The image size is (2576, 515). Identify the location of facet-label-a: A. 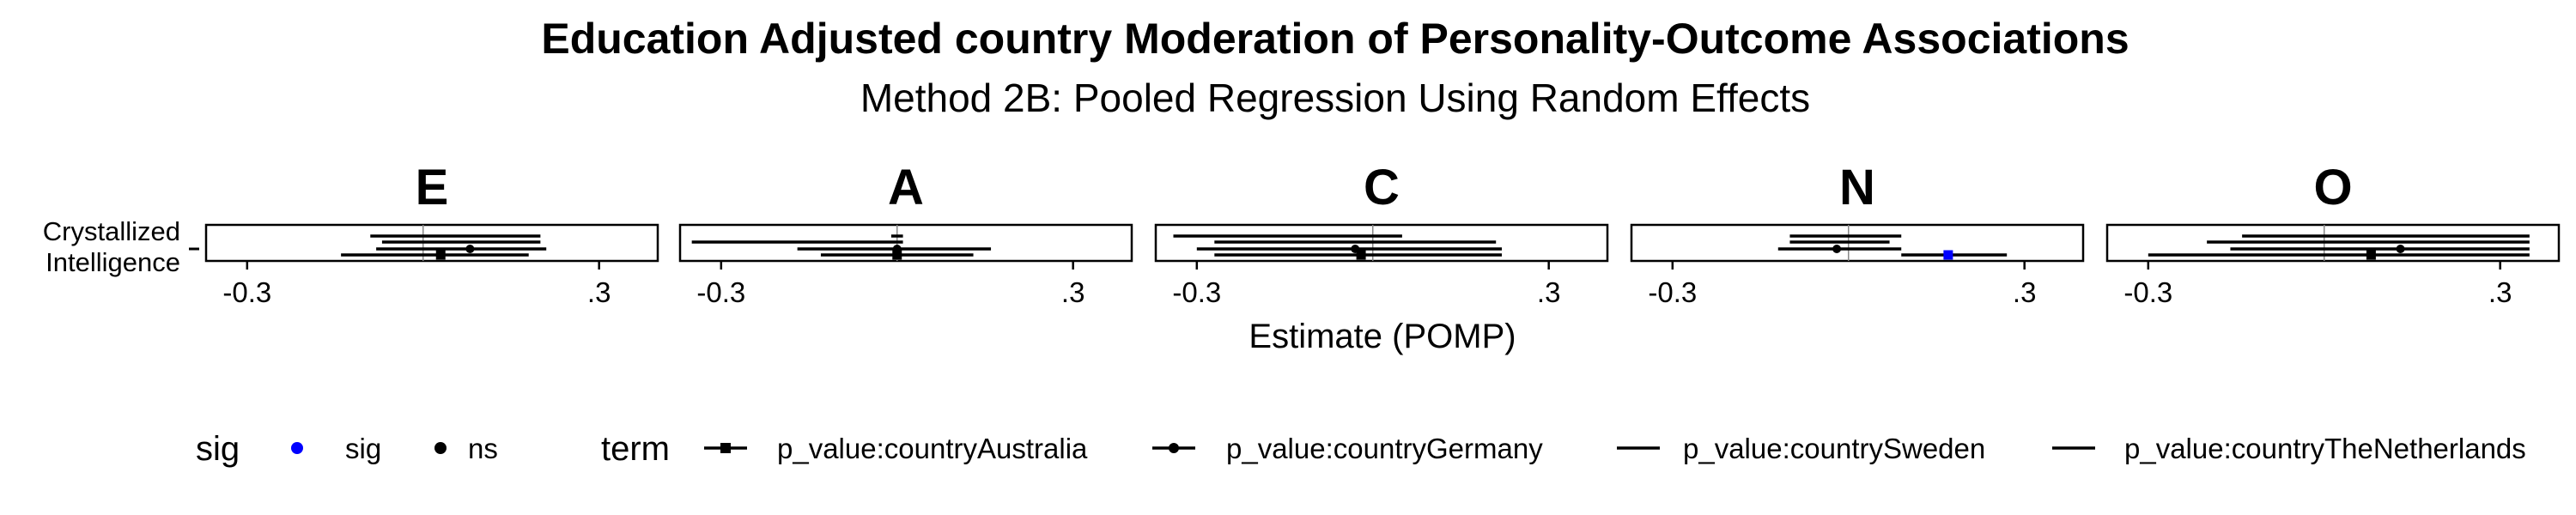
(906, 187).